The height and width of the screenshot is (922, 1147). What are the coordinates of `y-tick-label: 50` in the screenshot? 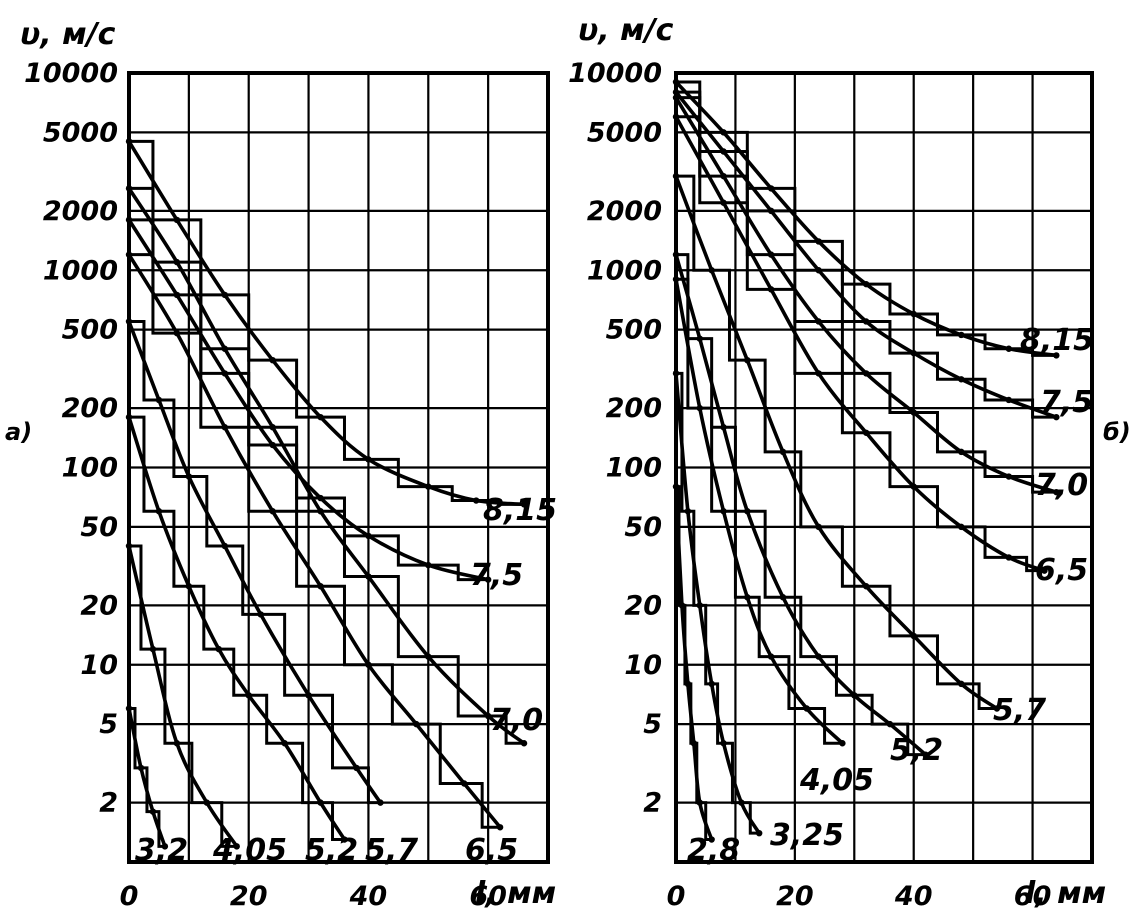 It's located at (99, 527).